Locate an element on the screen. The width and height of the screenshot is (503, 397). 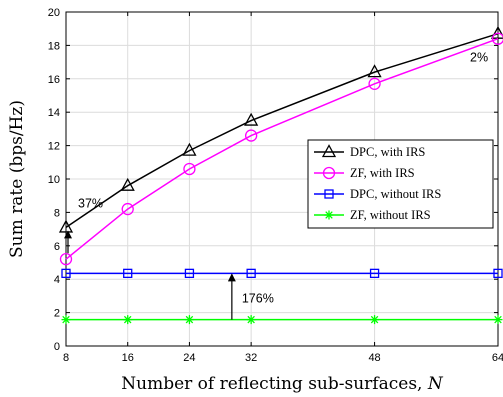
x-tick-label: 32 is located at coordinates (251, 358).